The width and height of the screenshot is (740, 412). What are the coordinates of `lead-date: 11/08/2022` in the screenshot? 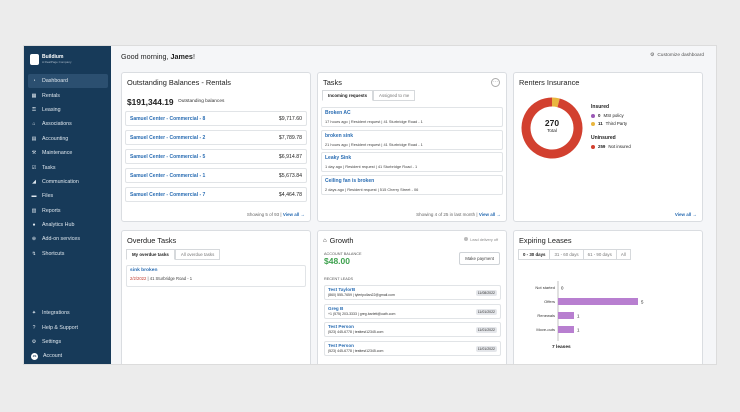 It's located at (486, 293).